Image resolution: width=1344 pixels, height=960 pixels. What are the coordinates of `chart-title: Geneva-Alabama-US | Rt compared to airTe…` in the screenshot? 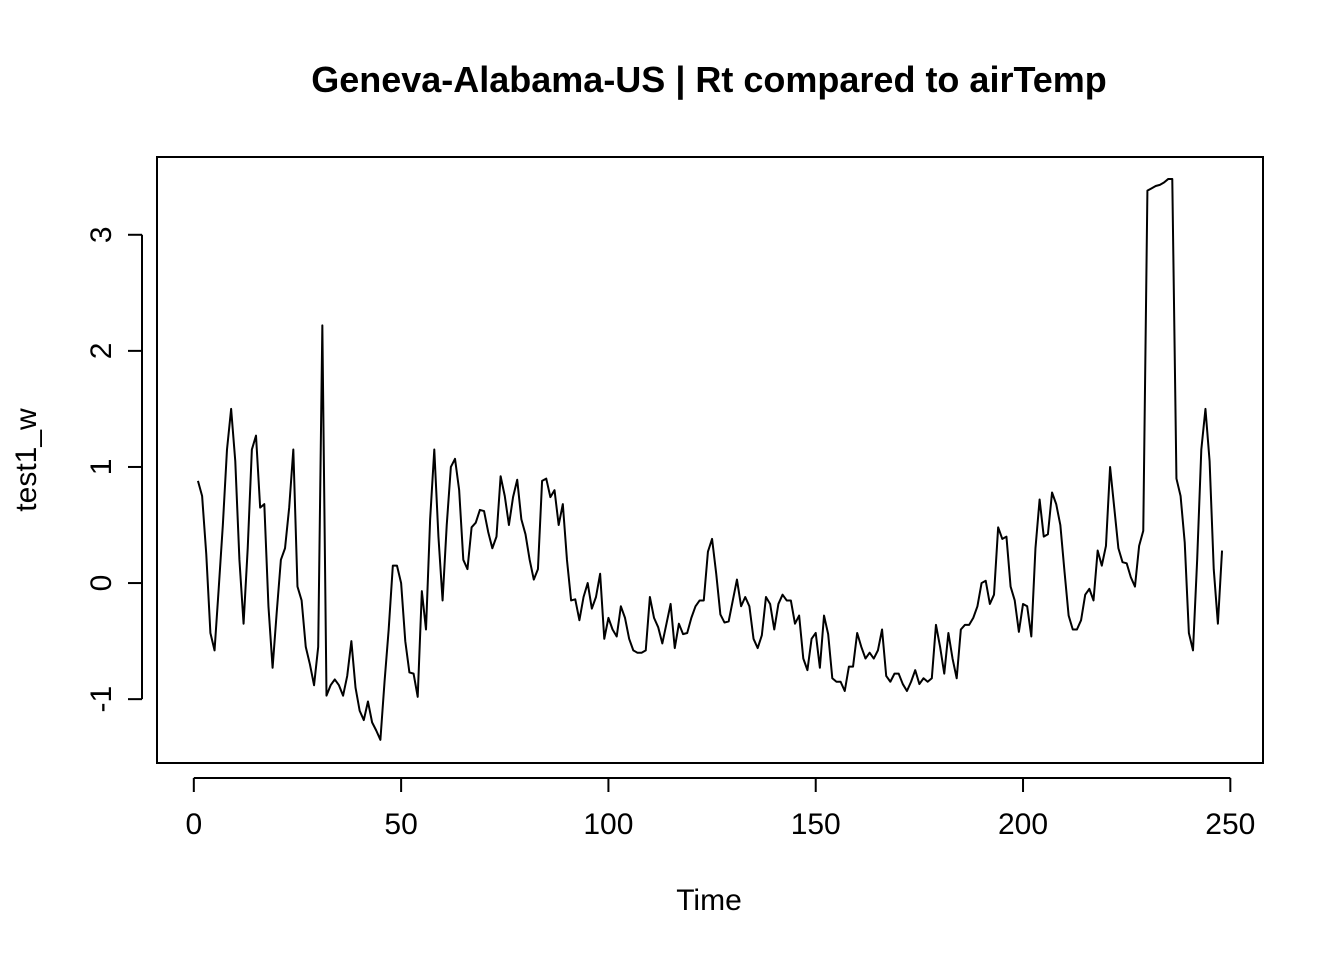 It's located at (709, 80).